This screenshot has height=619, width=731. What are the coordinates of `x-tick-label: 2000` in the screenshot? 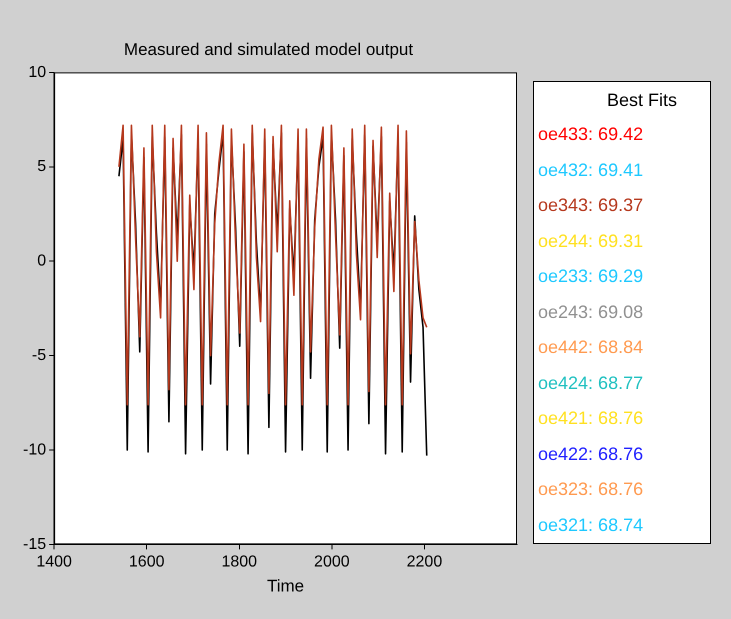 It's located at (332, 561).